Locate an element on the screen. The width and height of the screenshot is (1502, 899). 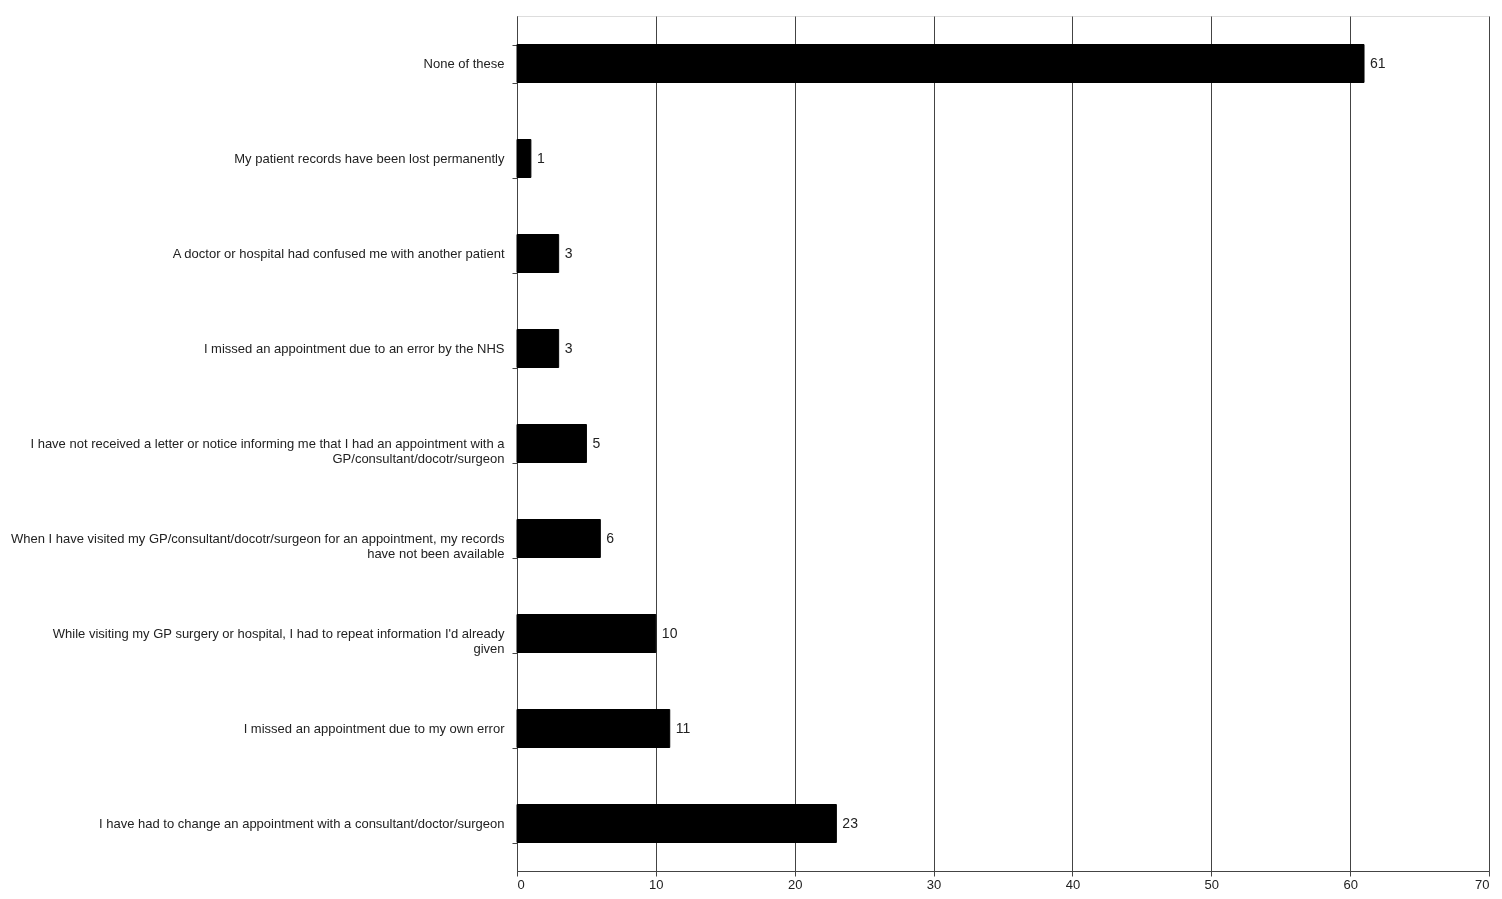
y-tick-label: I have not received a letter or notice informing me that I had an appointment with a GP/consultant/docotr/surgeon is located at coordinates (268, 451).